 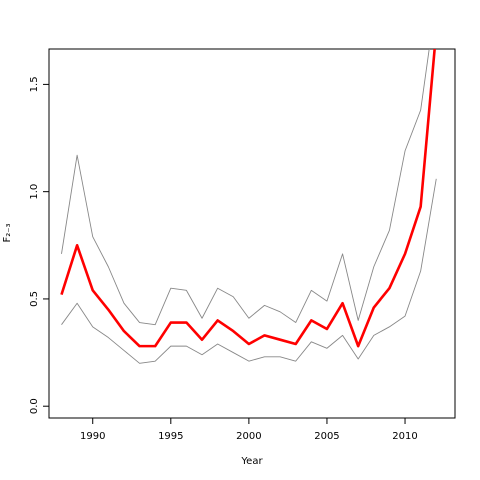 I want to click on x-tick-label: 2000, so click(x=248, y=436).